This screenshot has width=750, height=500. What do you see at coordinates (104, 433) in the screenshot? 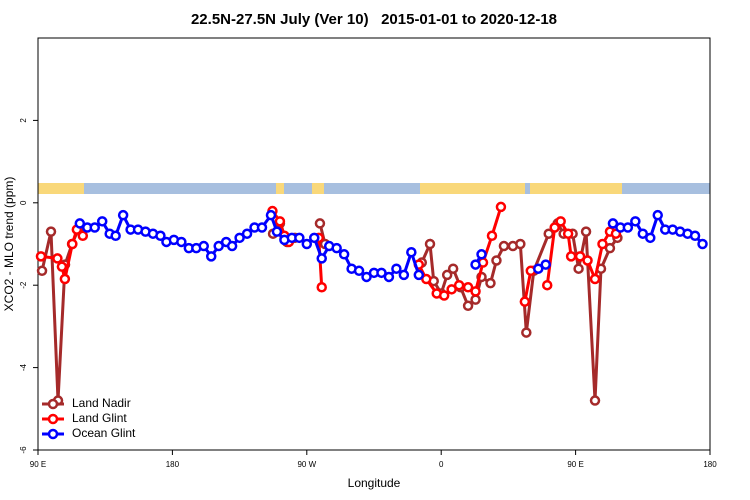
I see `legend-label: Ocean Glint` at bounding box center [104, 433].